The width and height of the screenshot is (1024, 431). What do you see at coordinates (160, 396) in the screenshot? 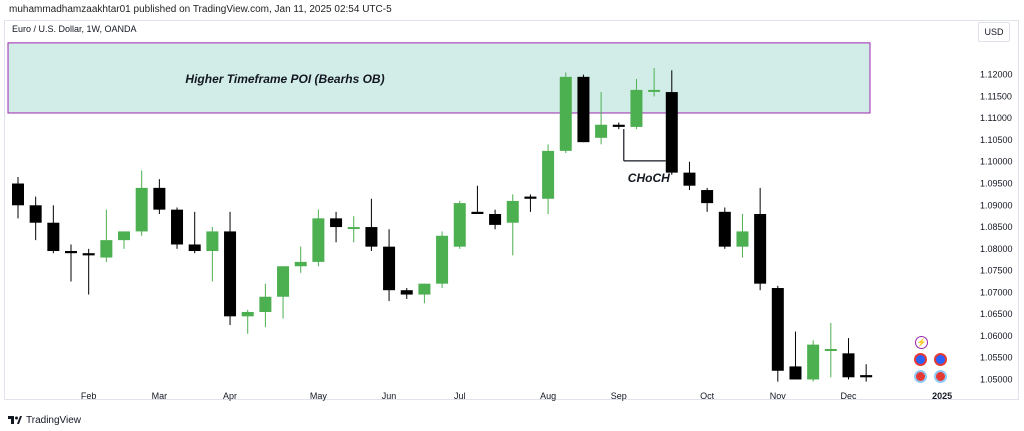
I see `x-tick-label: Mar` at bounding box center [160, 396].